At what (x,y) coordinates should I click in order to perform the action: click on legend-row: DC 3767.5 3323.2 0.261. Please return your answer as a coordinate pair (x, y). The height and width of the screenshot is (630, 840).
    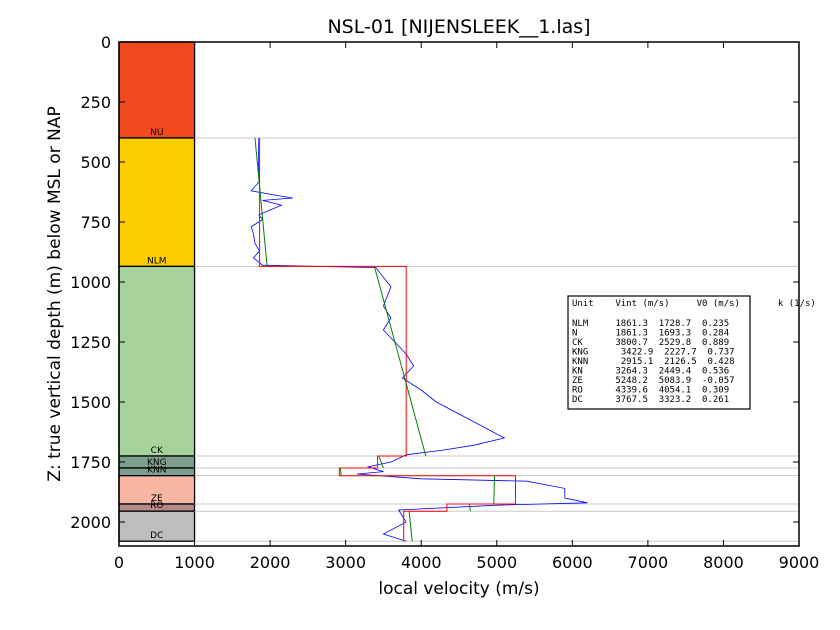
    Looking at the image, I should click on (650, 400).